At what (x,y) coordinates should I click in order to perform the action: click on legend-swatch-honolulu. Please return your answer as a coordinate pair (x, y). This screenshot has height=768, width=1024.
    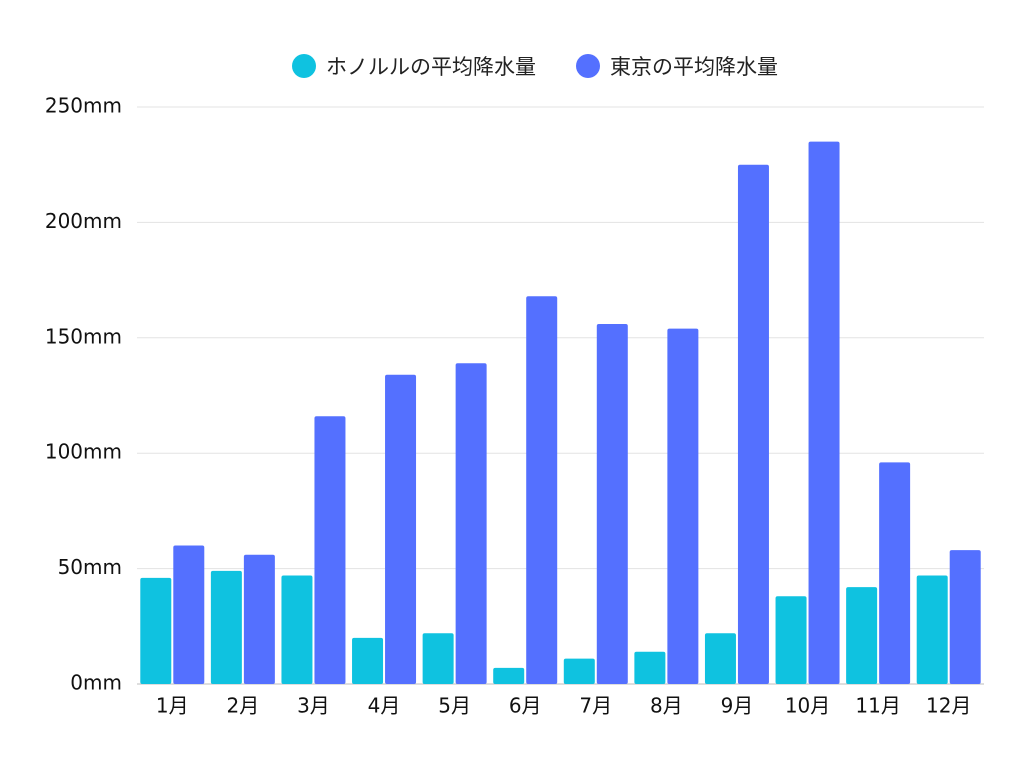
    Looking at the image, I should click on (304, 66).